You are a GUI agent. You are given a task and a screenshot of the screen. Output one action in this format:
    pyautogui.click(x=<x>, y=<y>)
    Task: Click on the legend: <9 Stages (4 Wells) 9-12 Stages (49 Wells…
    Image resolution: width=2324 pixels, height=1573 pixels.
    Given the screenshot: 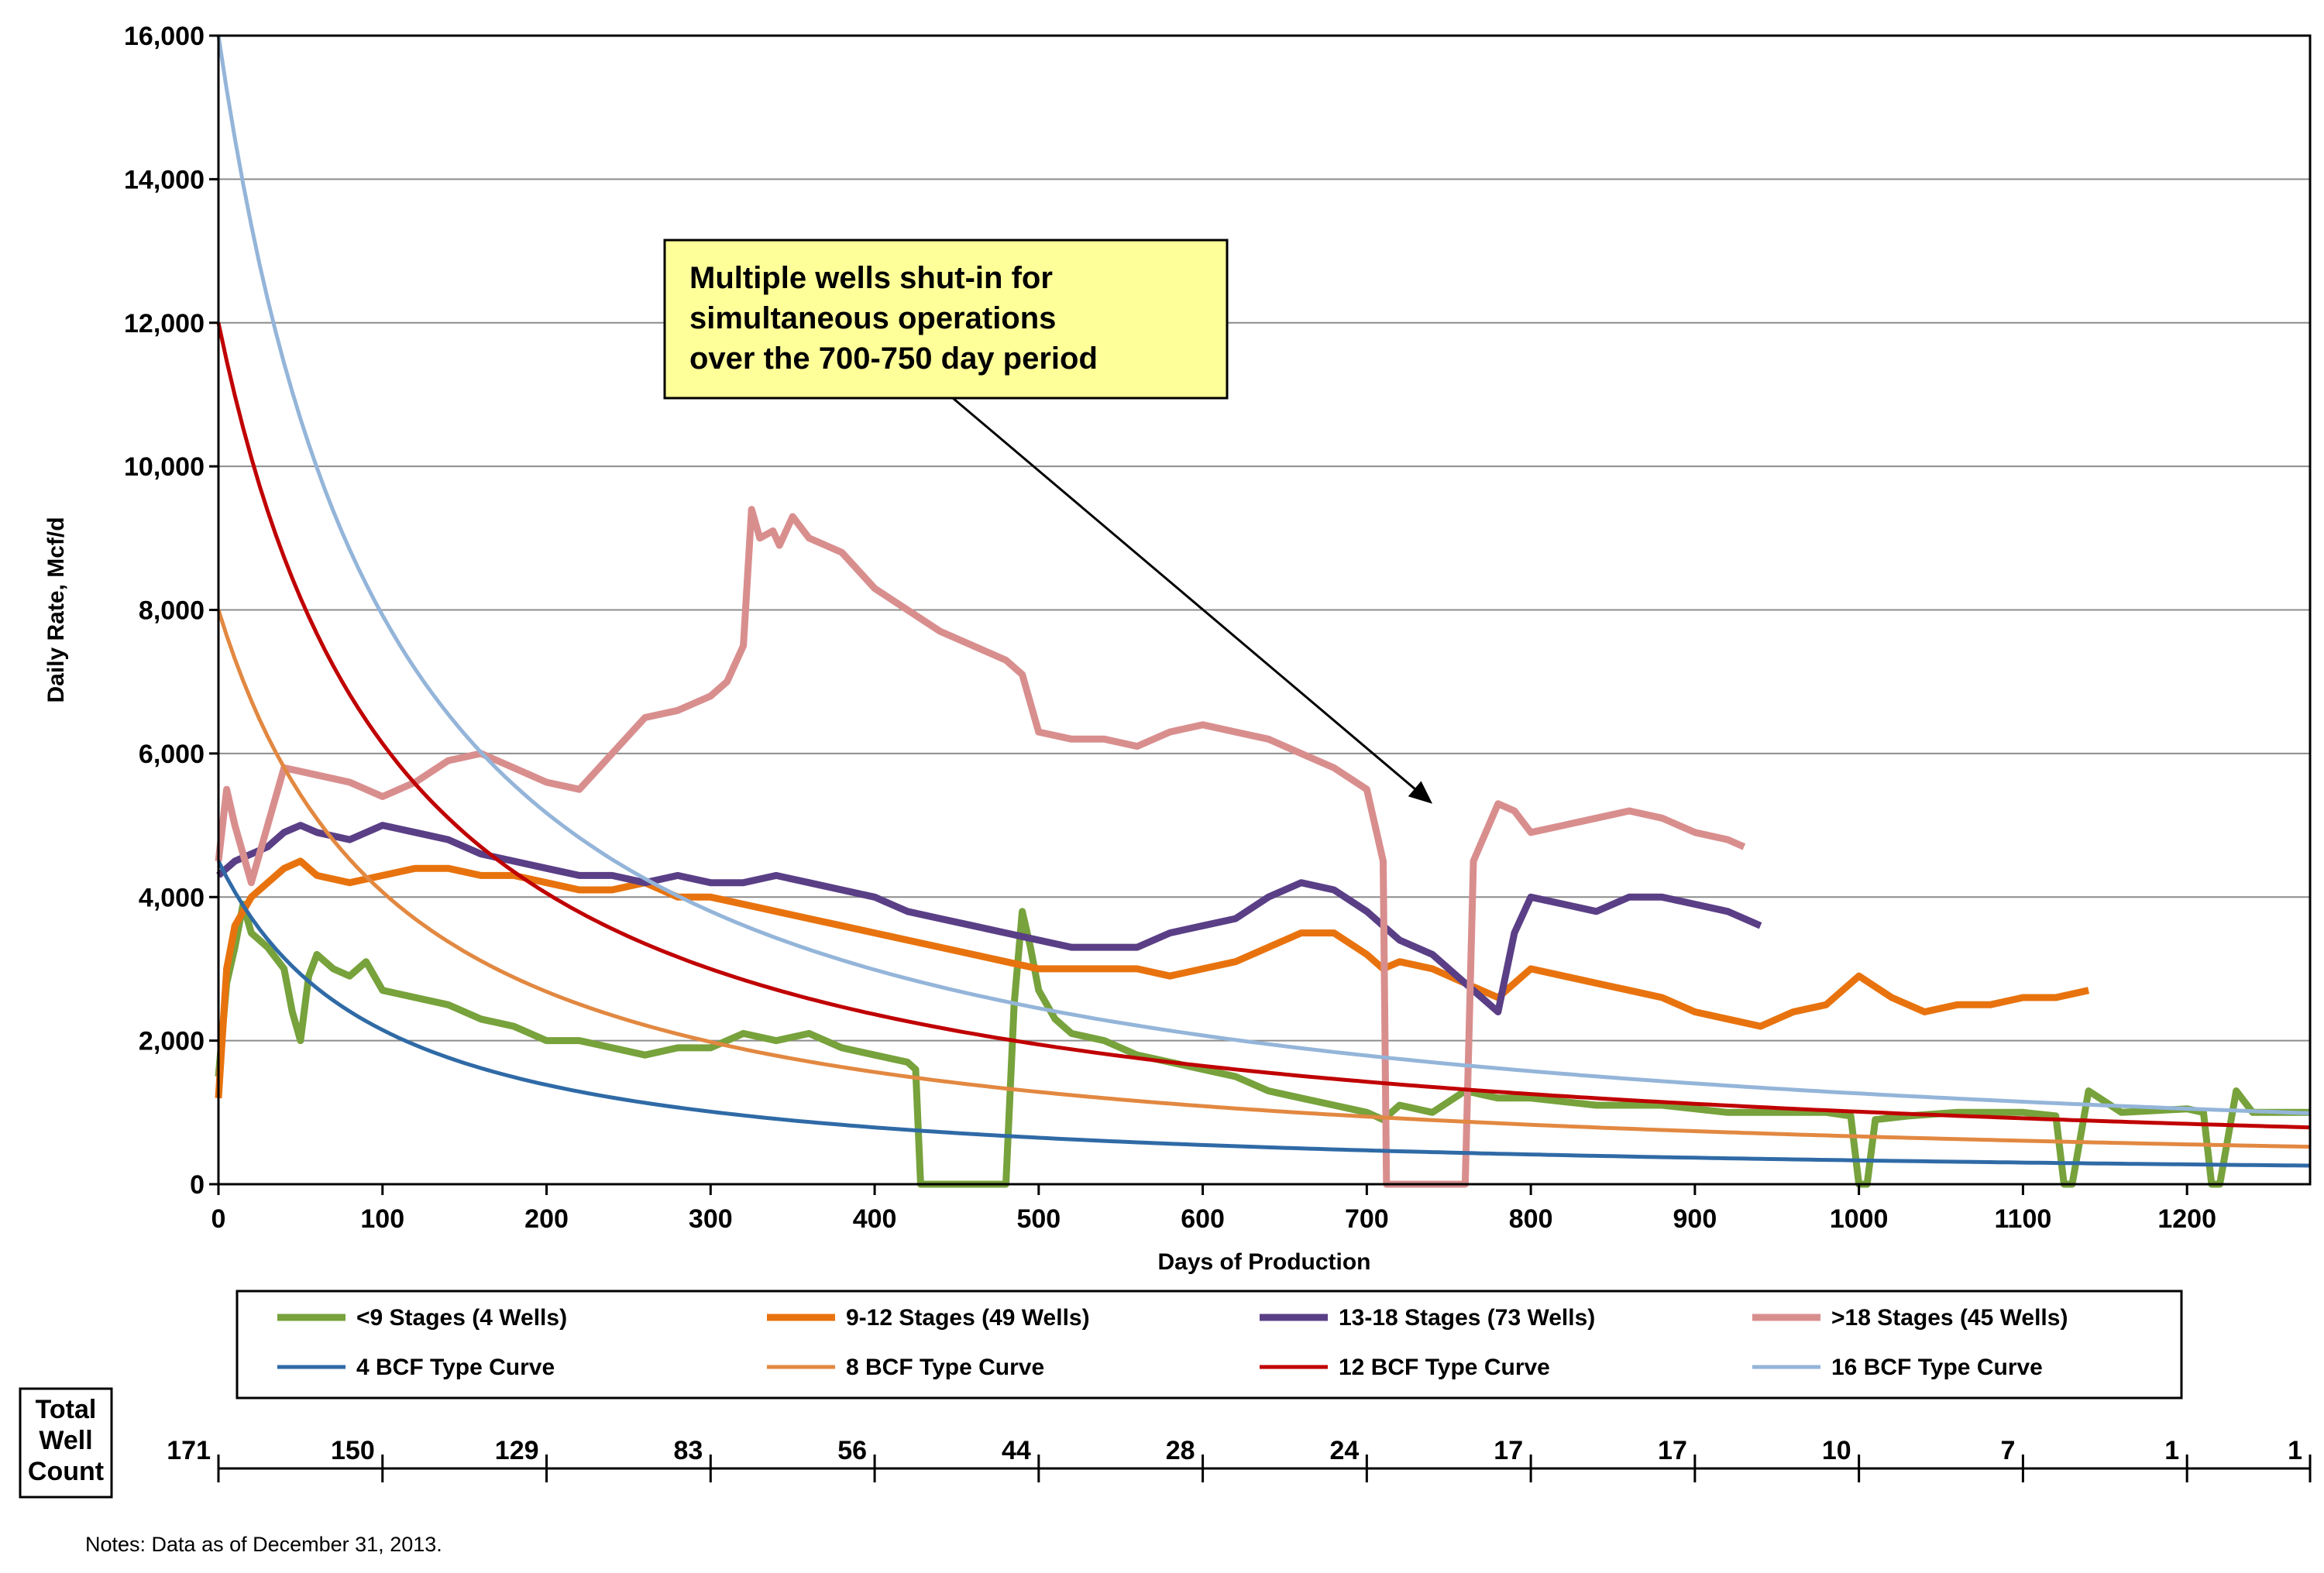 What is the action you would take?
    pyautogui.click(x=1209, y=1345)
    